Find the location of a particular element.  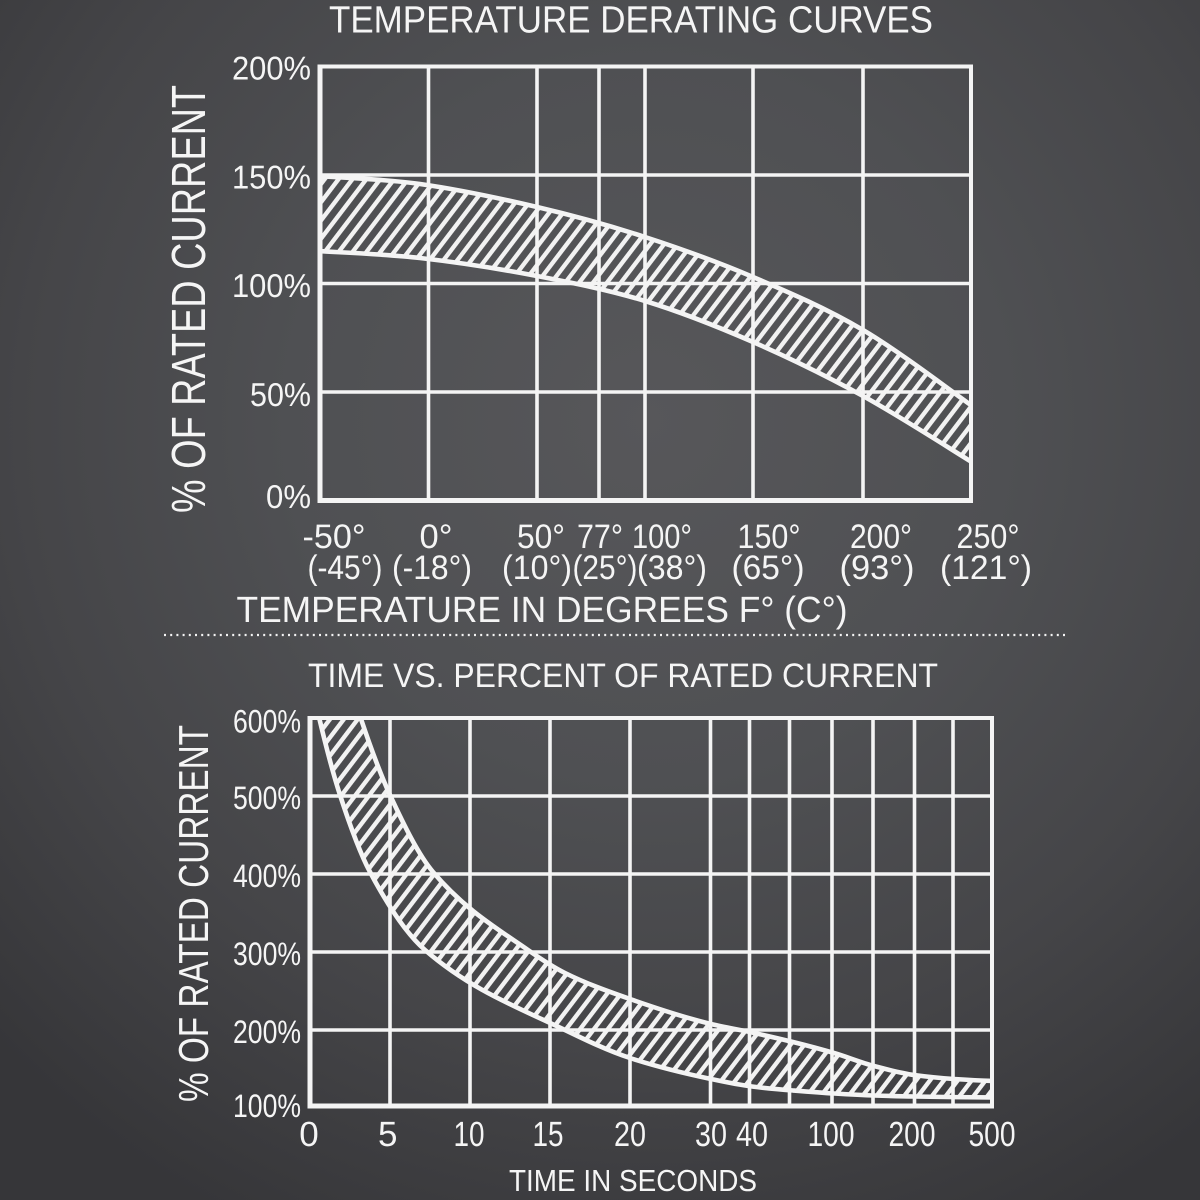

svg-text: 30 is located at coordinates (711, 1134).